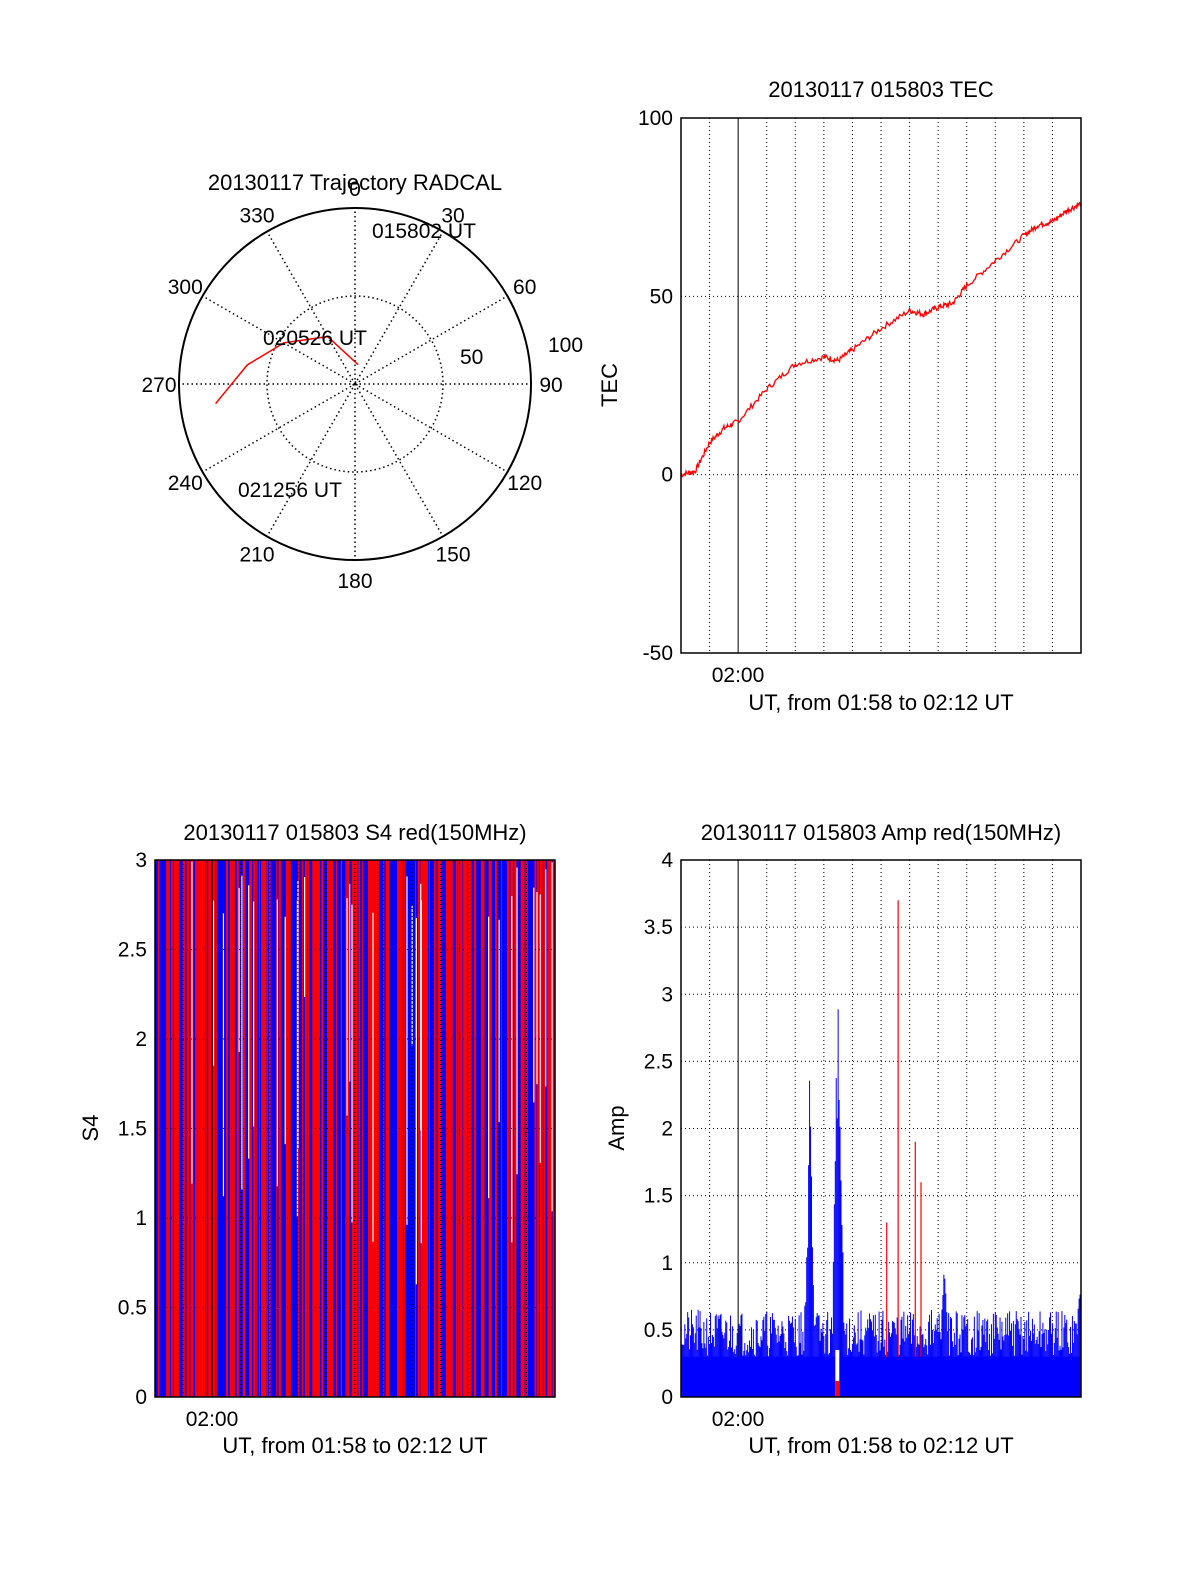 The image size is (1200, 1575). Describe the element at coordinates (256, 555) in the screenshot. I see `polar-azimuth-label: 210` at that location.